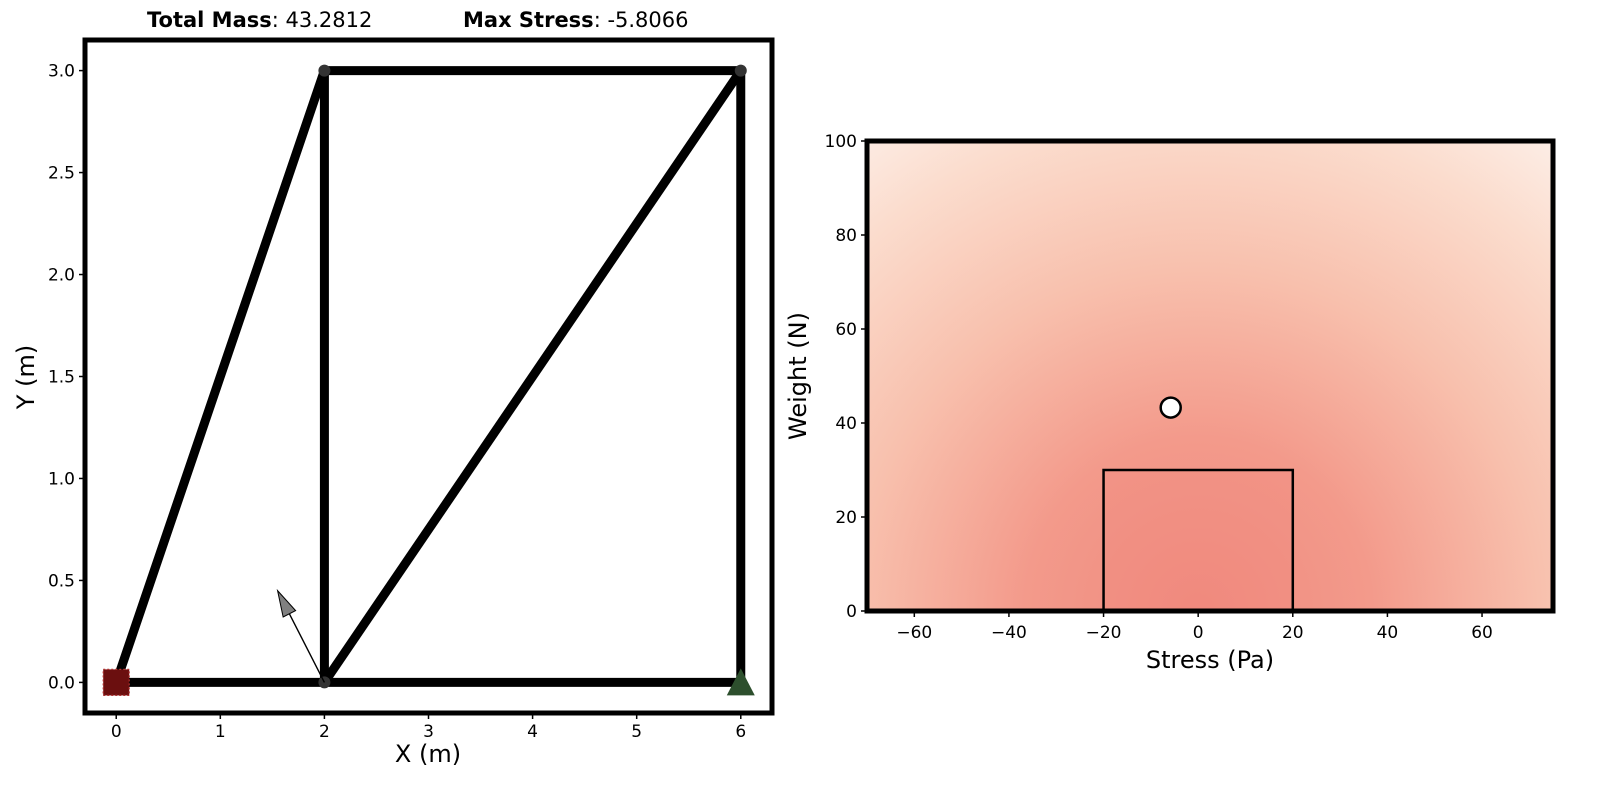 Image resolution: width=1600 pixels, height=800 pixels. I want to click on total-mass-readout: Total Mass: 43.2812, so click(259, 20).